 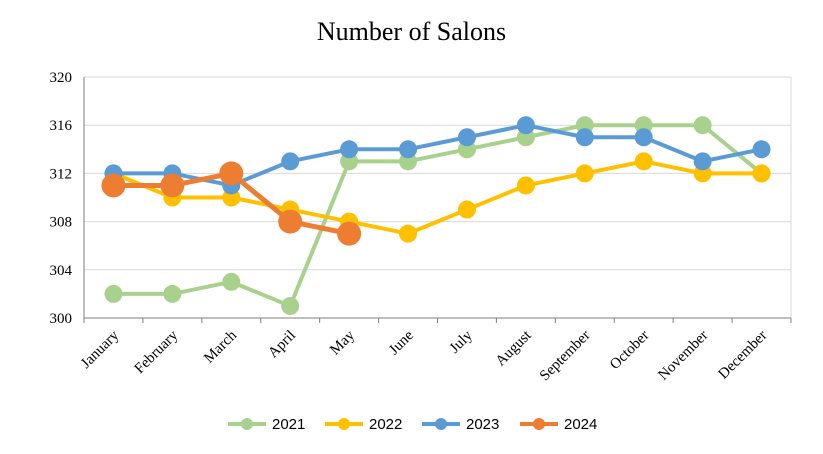 What do you see at coordinates (282, 345) in the screenshot?
I see `x-tick-label: April` at bounding box center [282, 345].